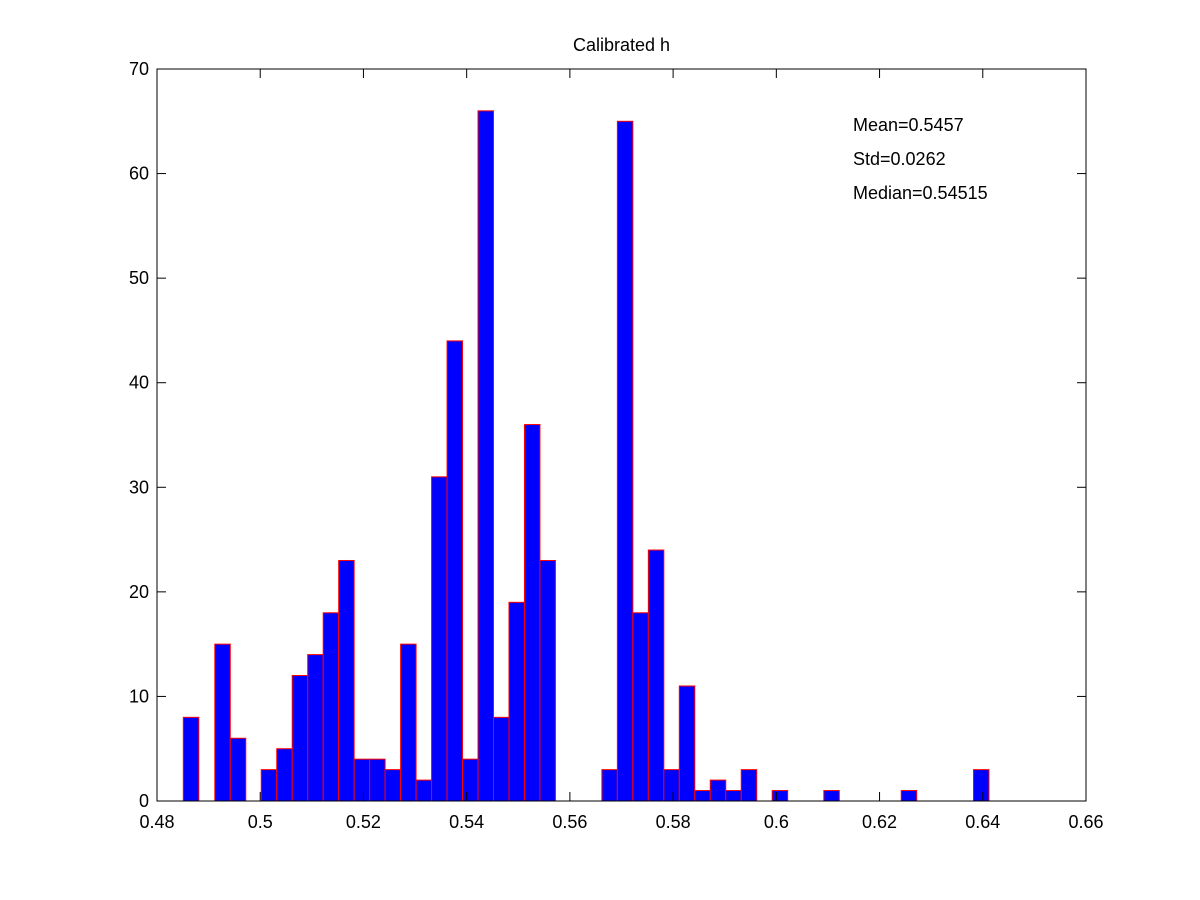 The width and height of the screenshot is (1200, 900). What do you see at coordinates (139, 592) in the screenshot?
I see `y-tick-label: 20` at bounding box center [139, 592].